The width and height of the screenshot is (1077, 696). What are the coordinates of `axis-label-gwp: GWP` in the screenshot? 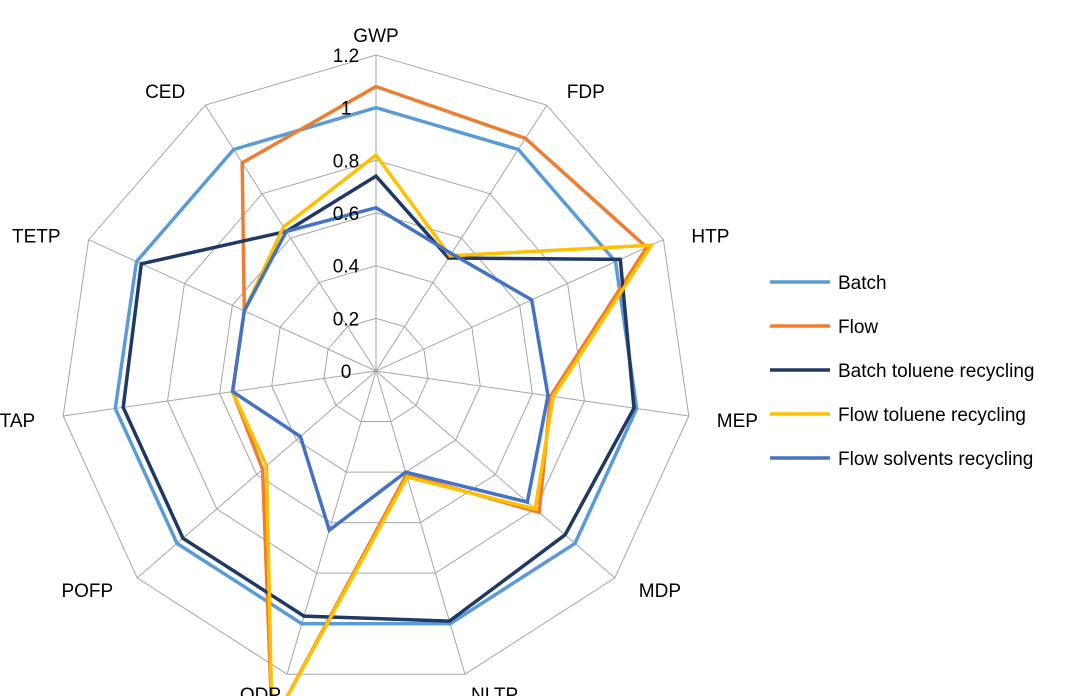 It's located at (375, 36).